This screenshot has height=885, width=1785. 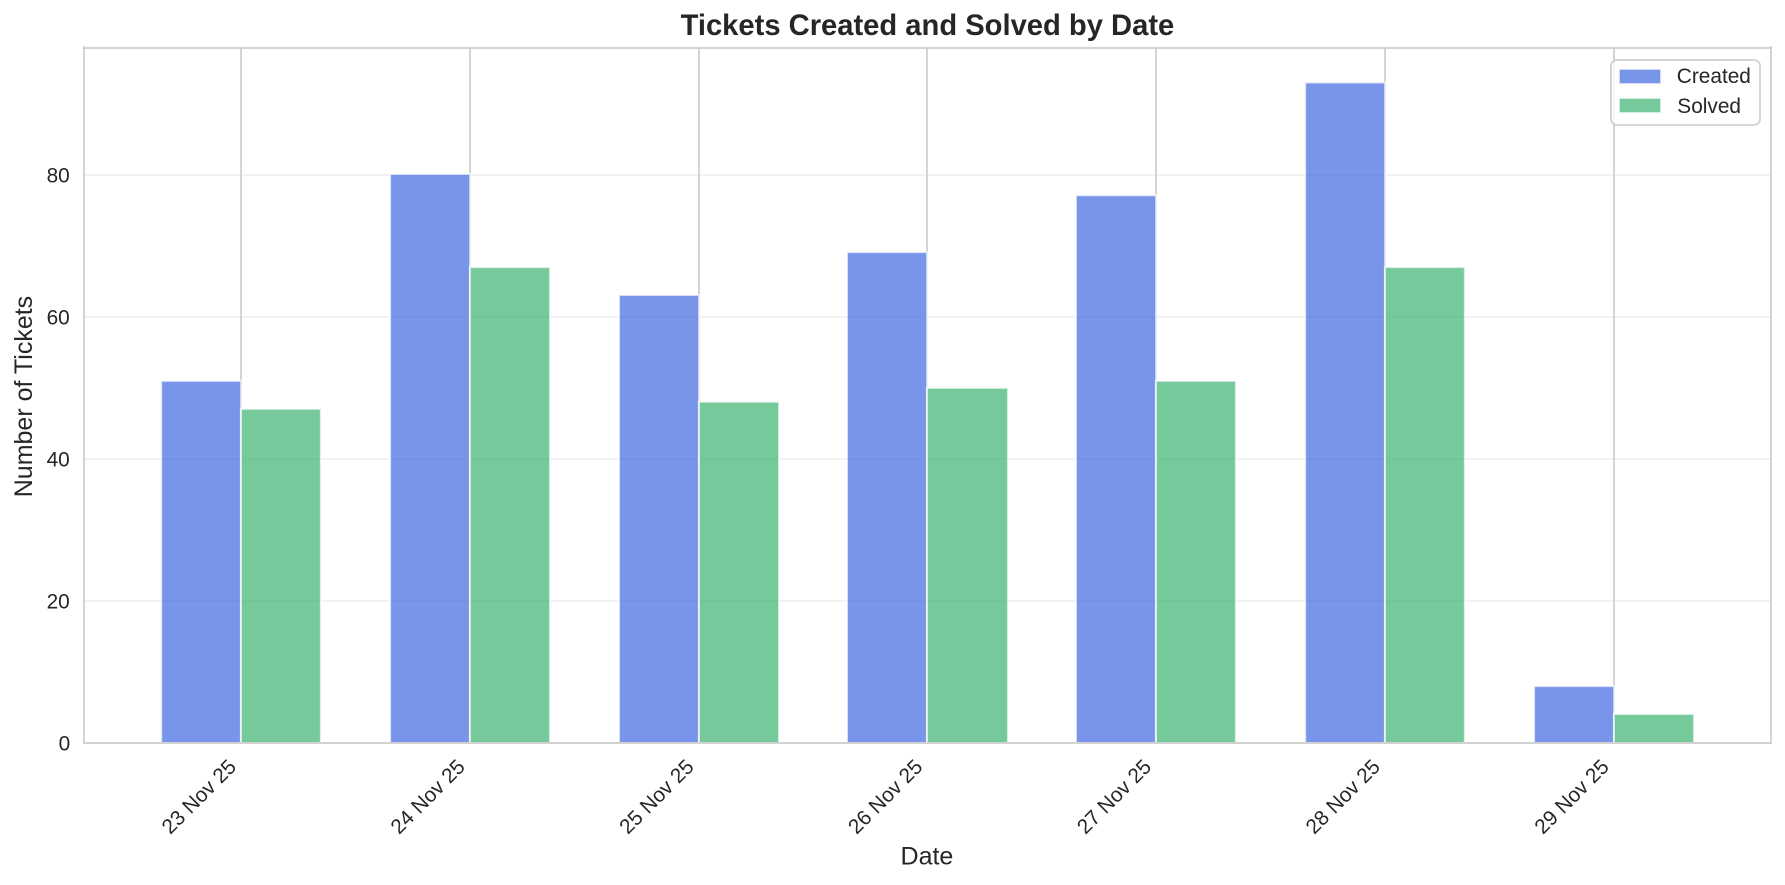 I want to click on svg-text:Tickets Created and Solved by: Tickets Created and Solved by Date, so click(x=928, y=26).